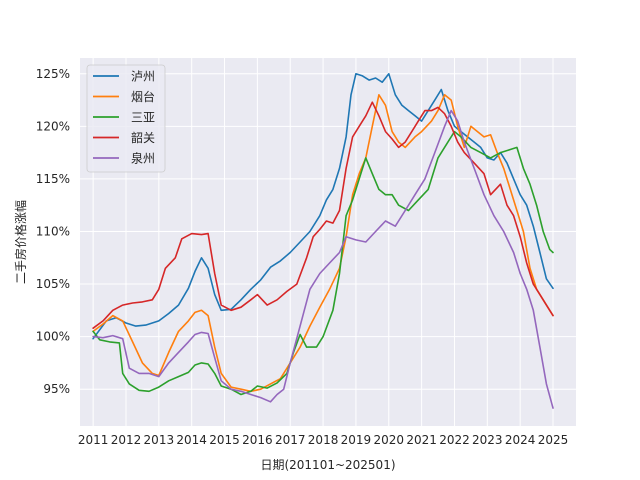 The height and width of the screenshot is (480, 640). I want to click on legend-label: 韶关, so click(143, 137).